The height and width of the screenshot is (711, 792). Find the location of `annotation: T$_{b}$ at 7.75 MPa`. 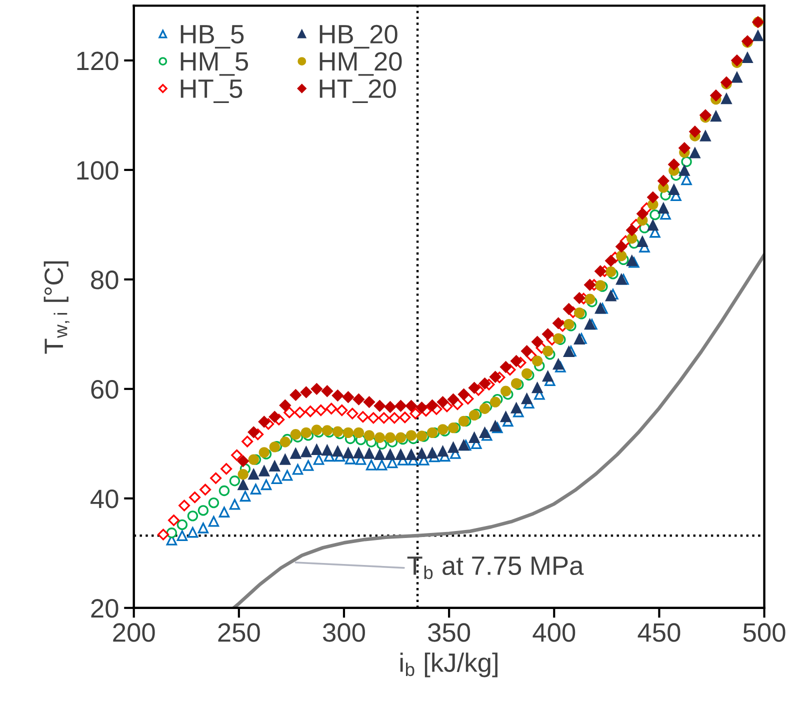

annotation: T$_{b}$ at 7.75 MPa is located at coordinates (495, 568).